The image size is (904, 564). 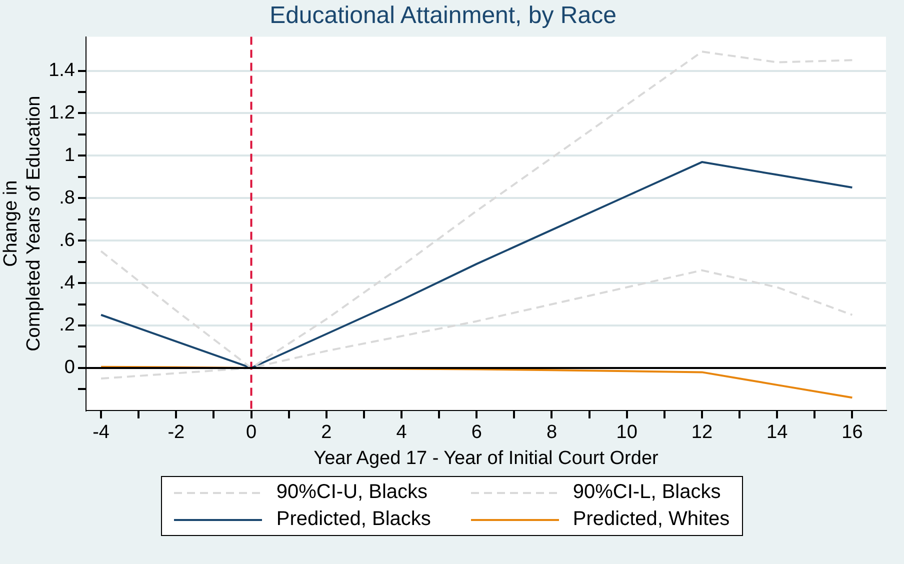 What do you see at coordinates (62, 113) in the screenshot?
I see `y-tick-label: 1.2` at bounding box center [62, 113].